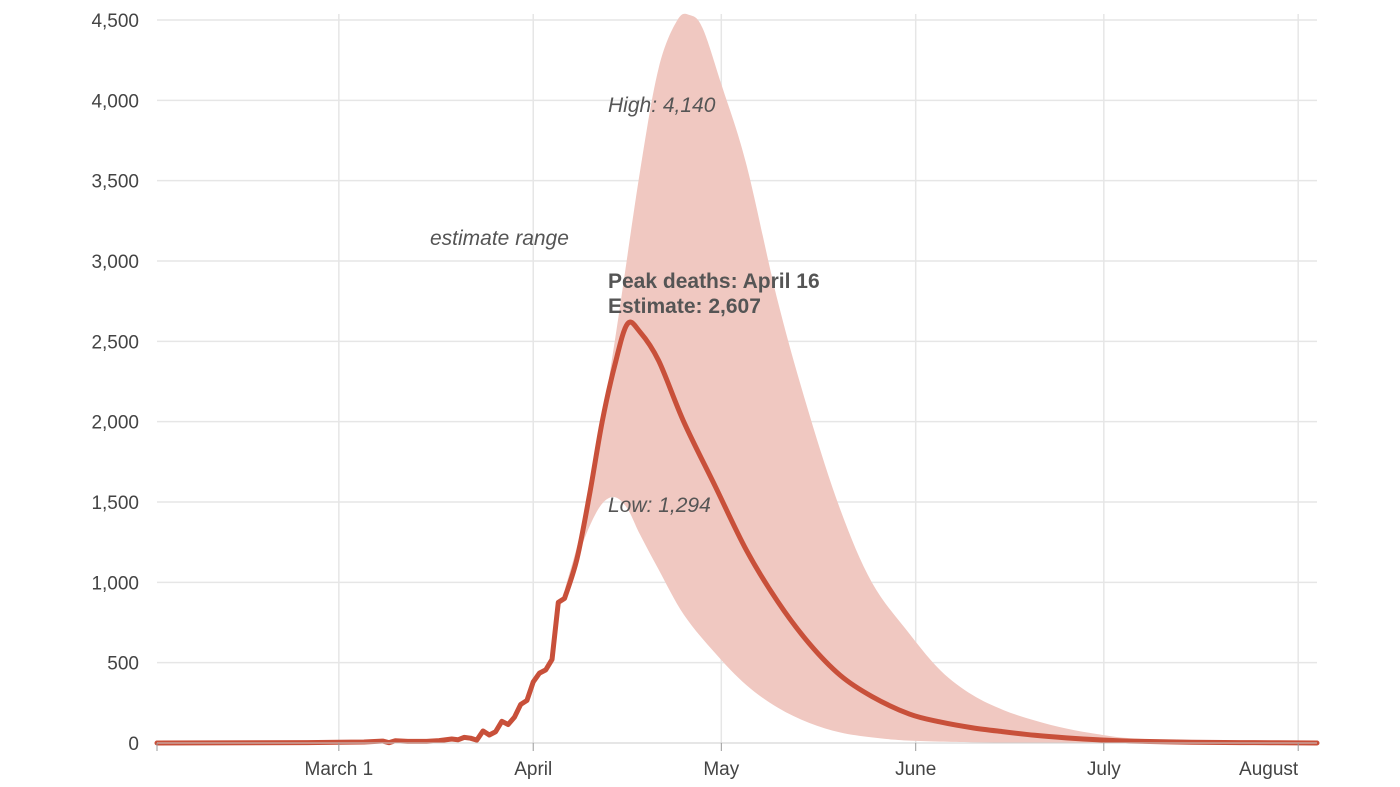  Describe the element at coordinates (115, 182) in the screenshot. I see `y-tick-label: 3,500` at that location.